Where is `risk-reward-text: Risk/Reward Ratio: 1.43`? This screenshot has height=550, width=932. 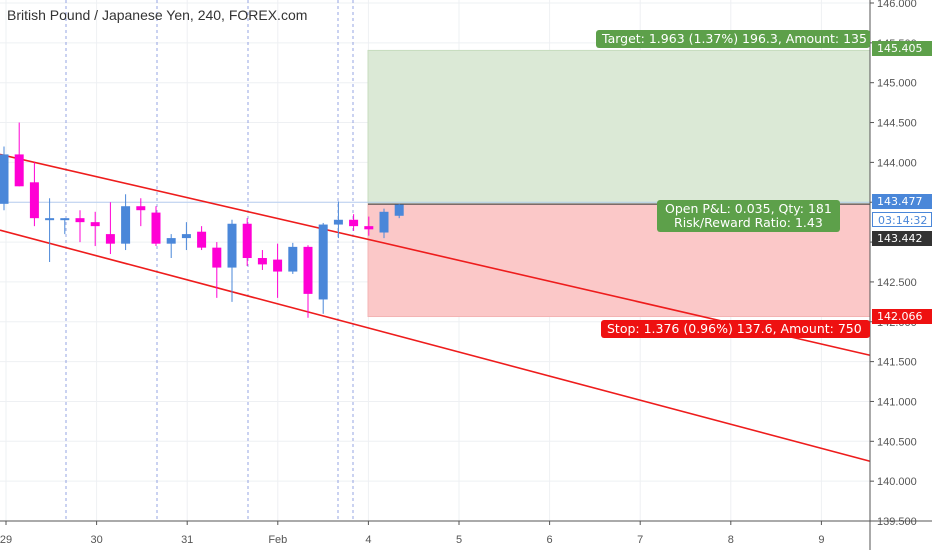 risk-reward-text: Risk/Reward Ratio: 1.43 is located at coordinates (748, 222).